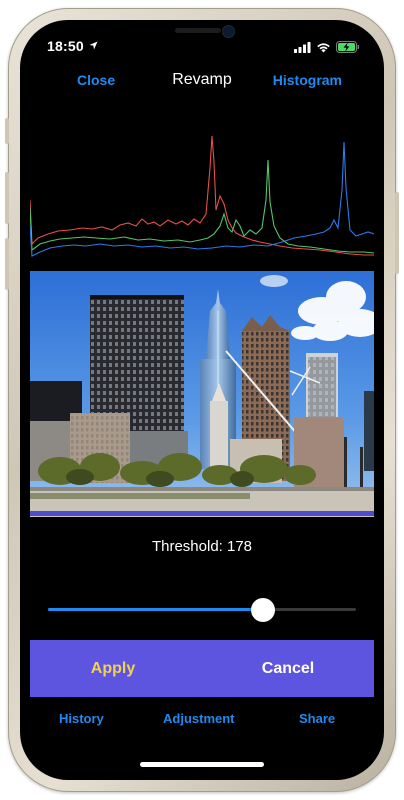 The height and width of the screenshot is (800, 404). I want to click on tab-history: History, so click(81, 718).